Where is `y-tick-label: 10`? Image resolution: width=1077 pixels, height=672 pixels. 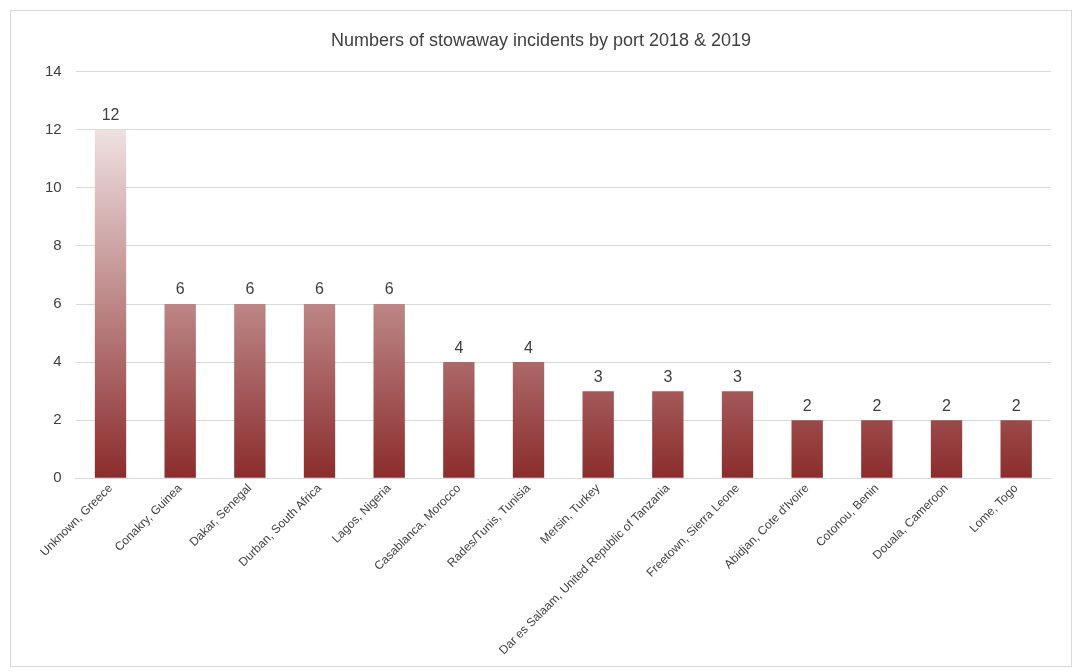
y-tick-label: 10 is located at coordinates (53, 186).